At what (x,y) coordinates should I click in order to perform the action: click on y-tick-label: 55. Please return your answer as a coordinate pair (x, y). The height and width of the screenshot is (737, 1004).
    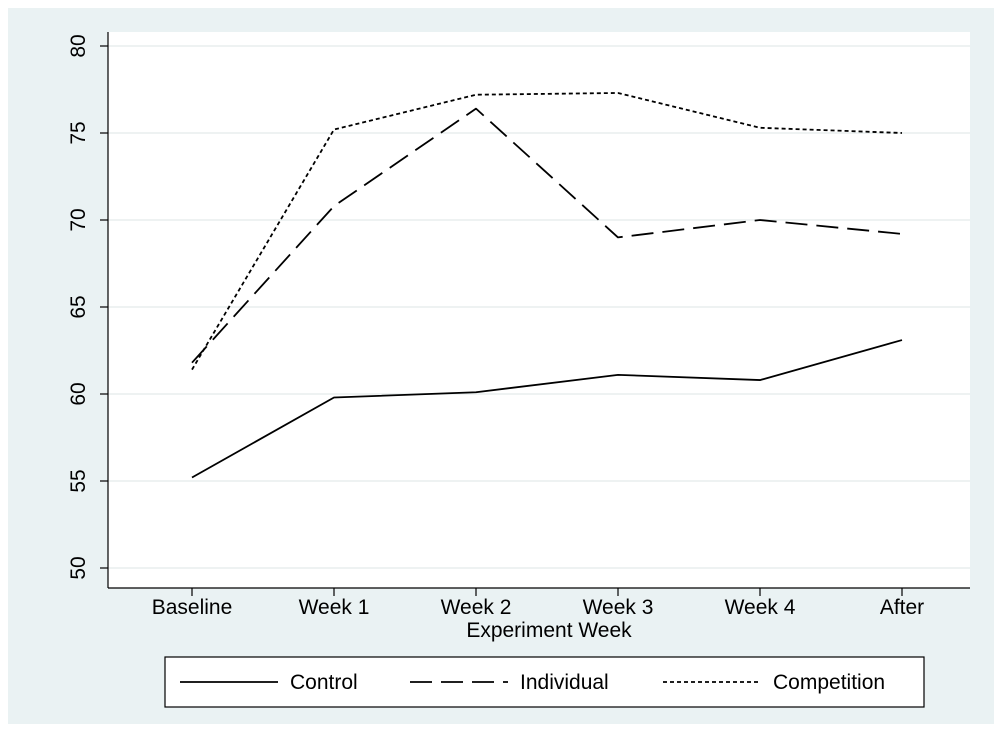
    Looking at the image, I should click on (78, 480).